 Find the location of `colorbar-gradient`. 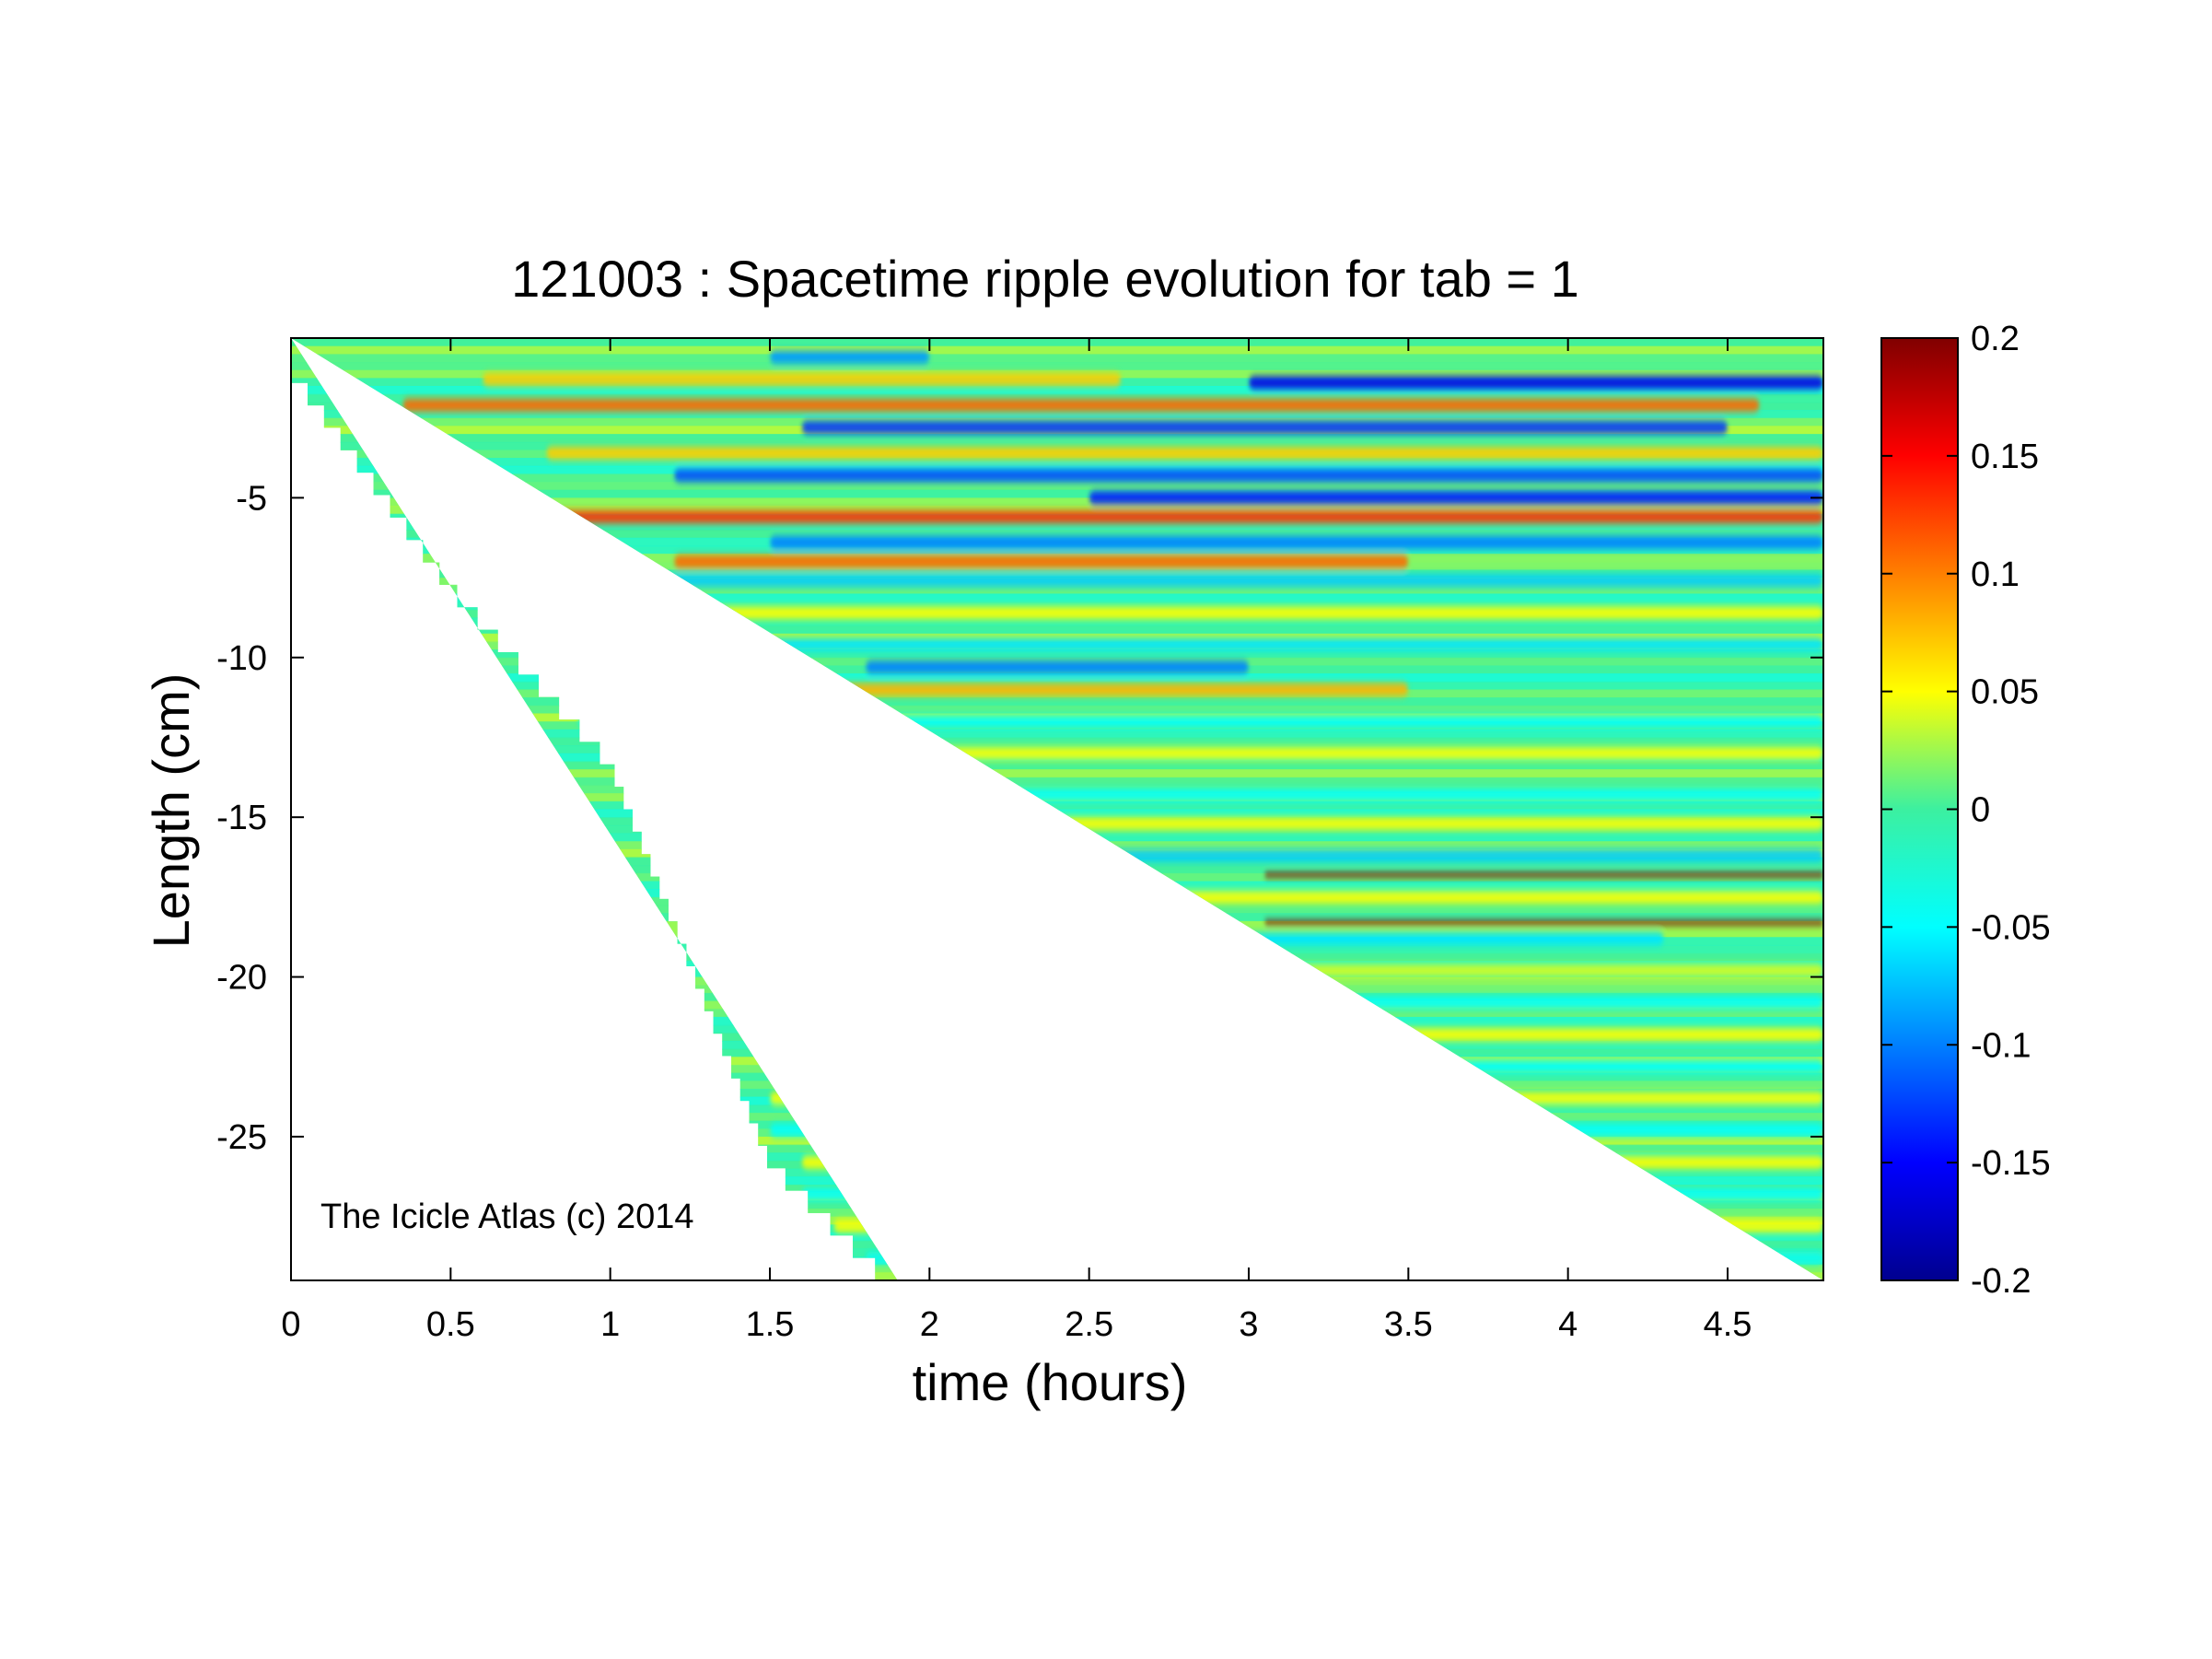

colorbar-gradient is located at coordinates (1920, 809).